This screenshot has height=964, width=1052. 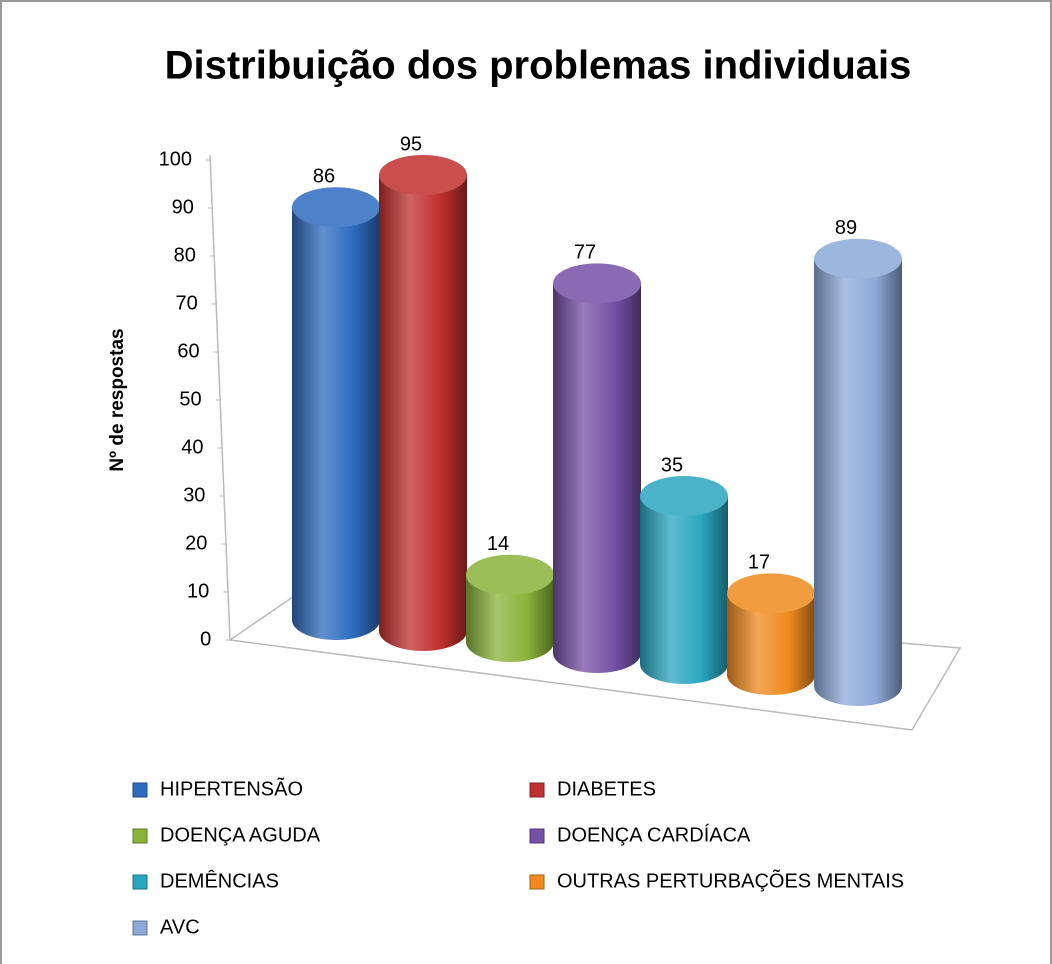 What do you see at coordinates (192, 447) in the screenshot?
I see `y-tick-label: 40` at bounding box center [192, 447].